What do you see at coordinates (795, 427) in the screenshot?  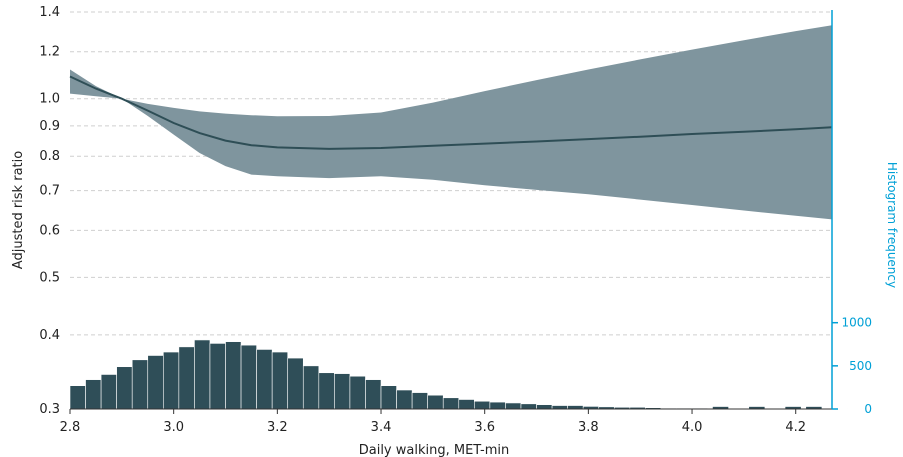 I see `x-tick-label: 4.2` at bounding box center [795, 427].